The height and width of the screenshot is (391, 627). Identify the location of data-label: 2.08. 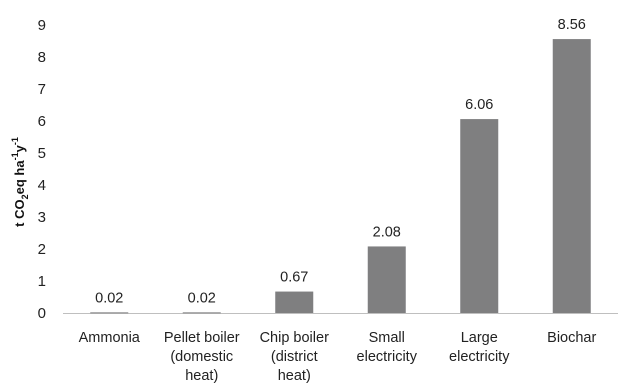
(387, 232).